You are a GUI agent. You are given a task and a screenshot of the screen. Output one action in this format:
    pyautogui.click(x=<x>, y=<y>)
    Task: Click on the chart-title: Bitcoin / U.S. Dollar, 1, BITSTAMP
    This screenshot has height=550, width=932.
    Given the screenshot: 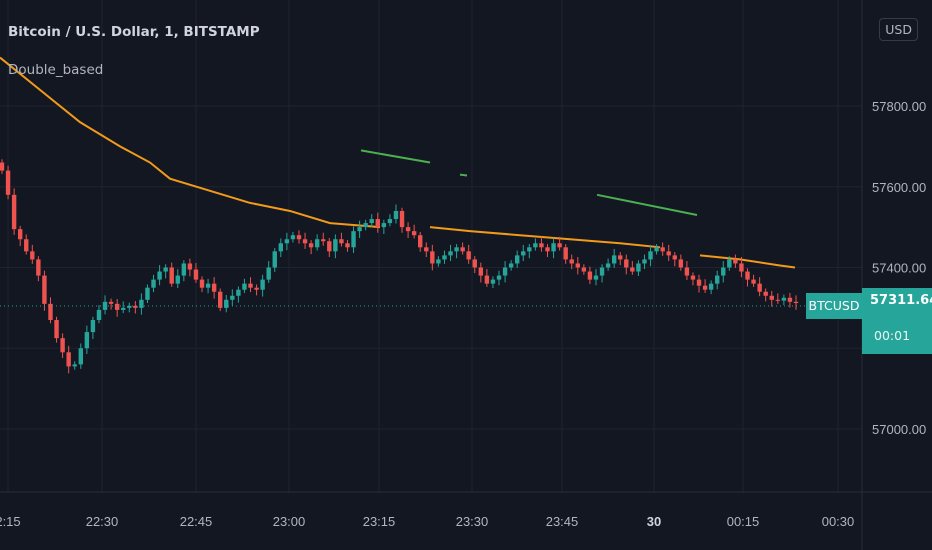 What is the action you would take?
    pyautogui.click(x=134, y=32)
    